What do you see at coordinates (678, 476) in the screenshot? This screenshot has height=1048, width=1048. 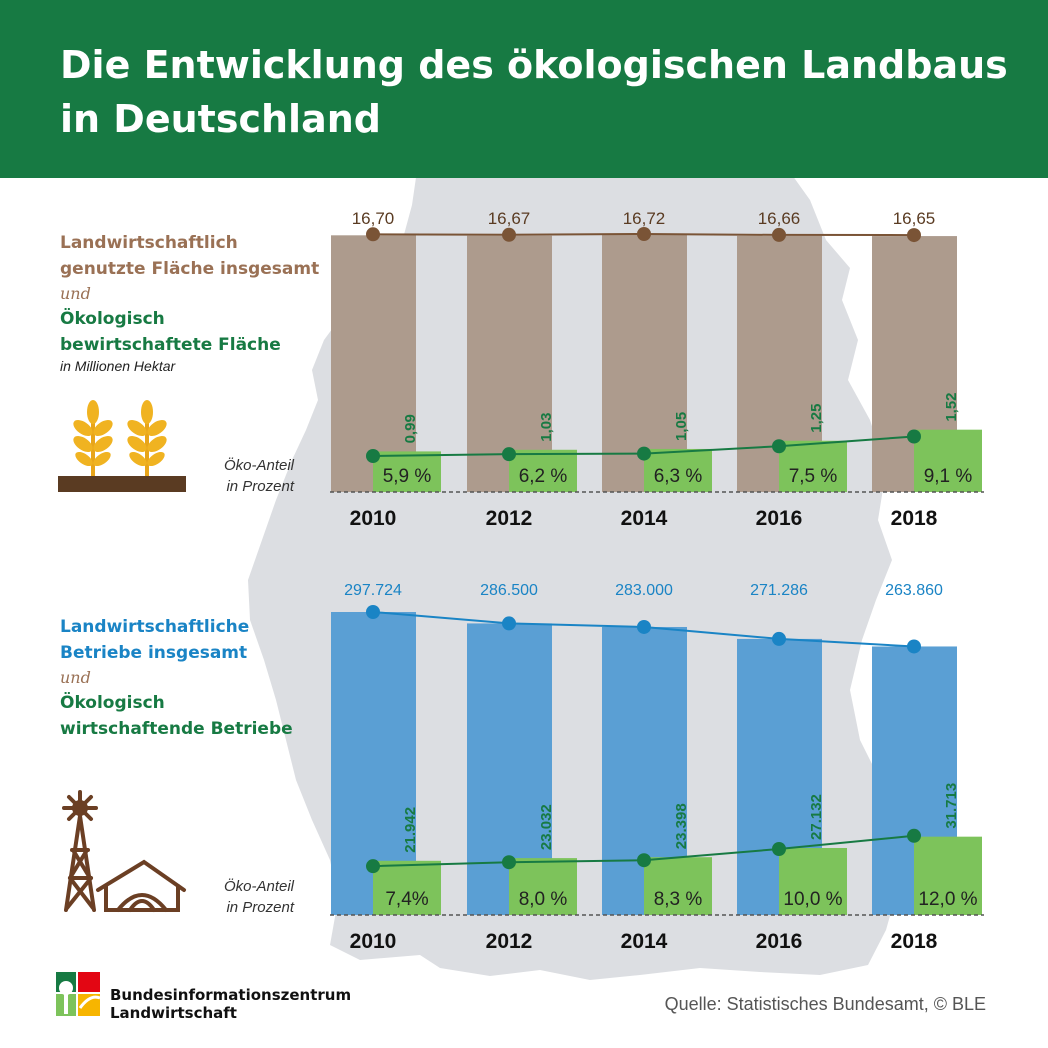 I see `share-value-label: 6,3 %` at bounding box center [678, 476].